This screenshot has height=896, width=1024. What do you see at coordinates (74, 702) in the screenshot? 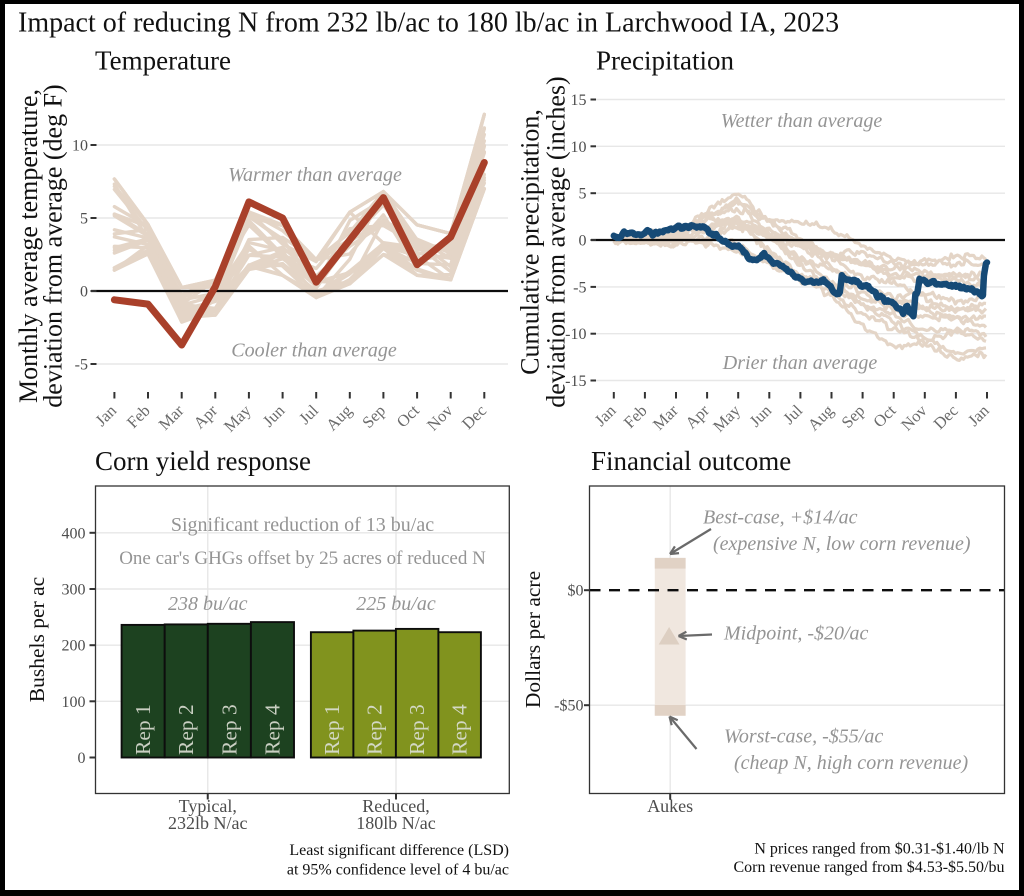
I see `svg-text: 100` at bounding box center [74, 702].